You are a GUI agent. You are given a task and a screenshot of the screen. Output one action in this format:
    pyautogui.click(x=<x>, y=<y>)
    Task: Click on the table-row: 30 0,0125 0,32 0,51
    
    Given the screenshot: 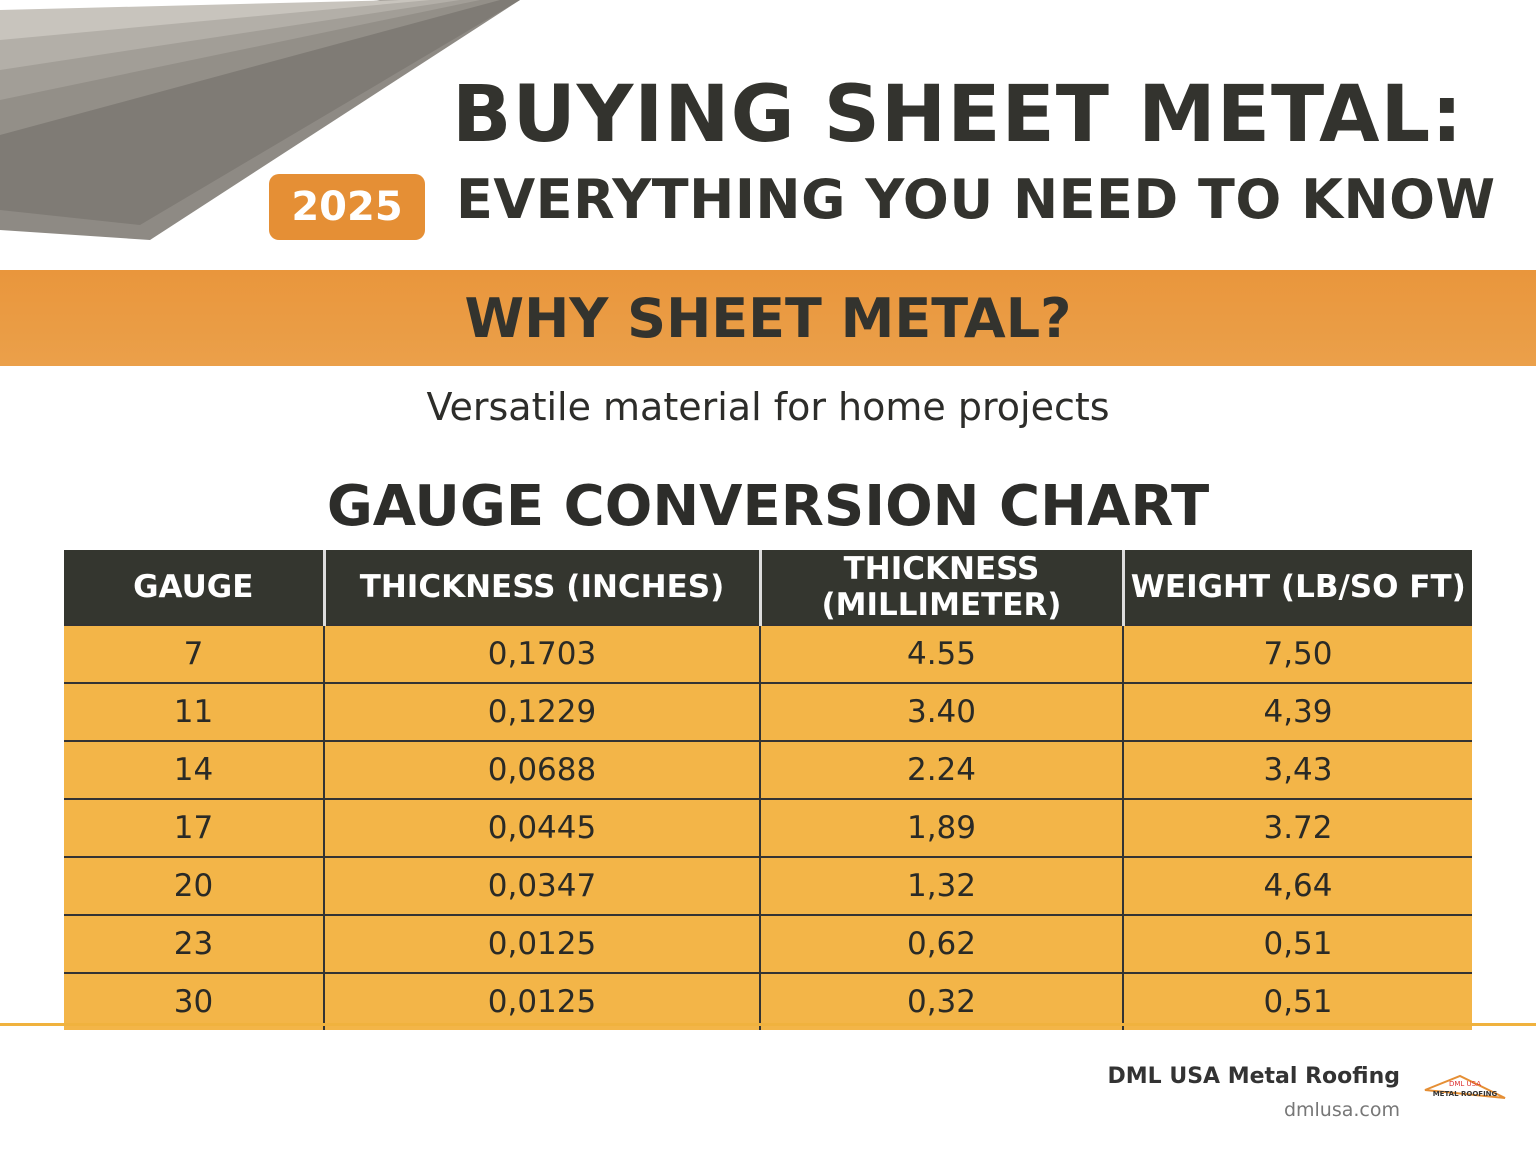 What is the action you would take?
    pyautogui.click(x=768, y=1001)
    